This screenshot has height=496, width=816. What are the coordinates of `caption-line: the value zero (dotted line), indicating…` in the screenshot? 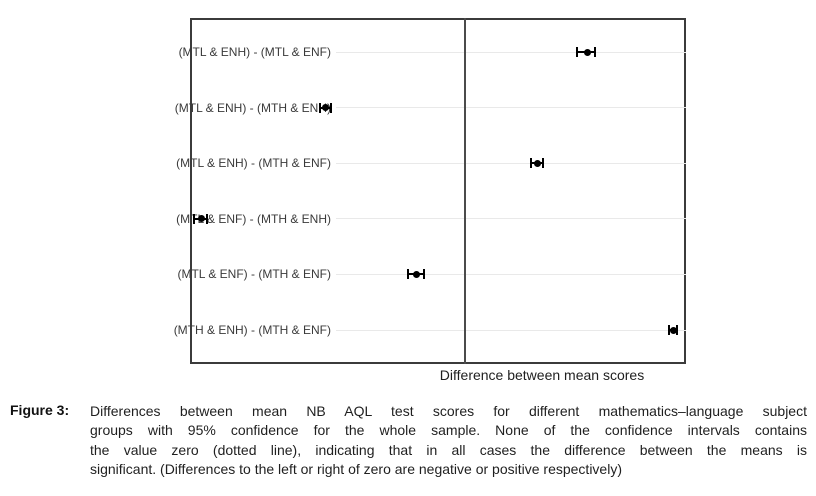 It's located at (448, 449).